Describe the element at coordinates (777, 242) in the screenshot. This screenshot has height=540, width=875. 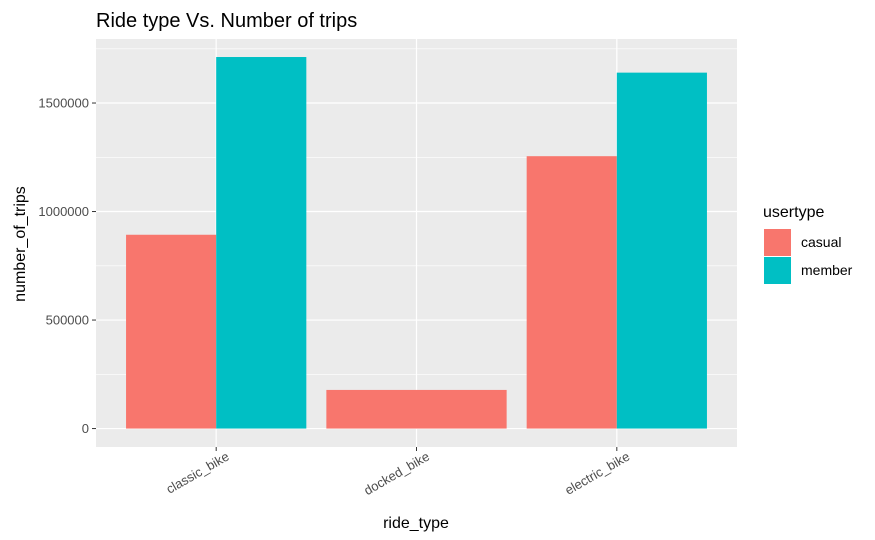
I see `legend-swatch-casual` at that location.